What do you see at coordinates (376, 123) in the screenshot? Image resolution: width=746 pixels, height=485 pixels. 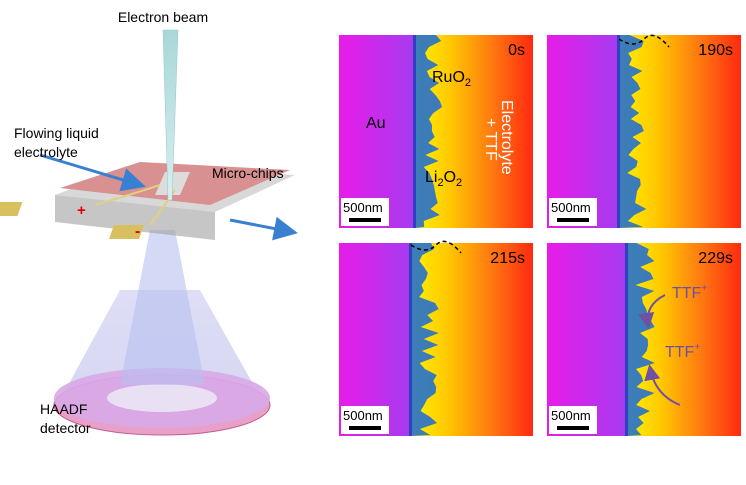 I see `label: Au` at bounding box center [376, 123].